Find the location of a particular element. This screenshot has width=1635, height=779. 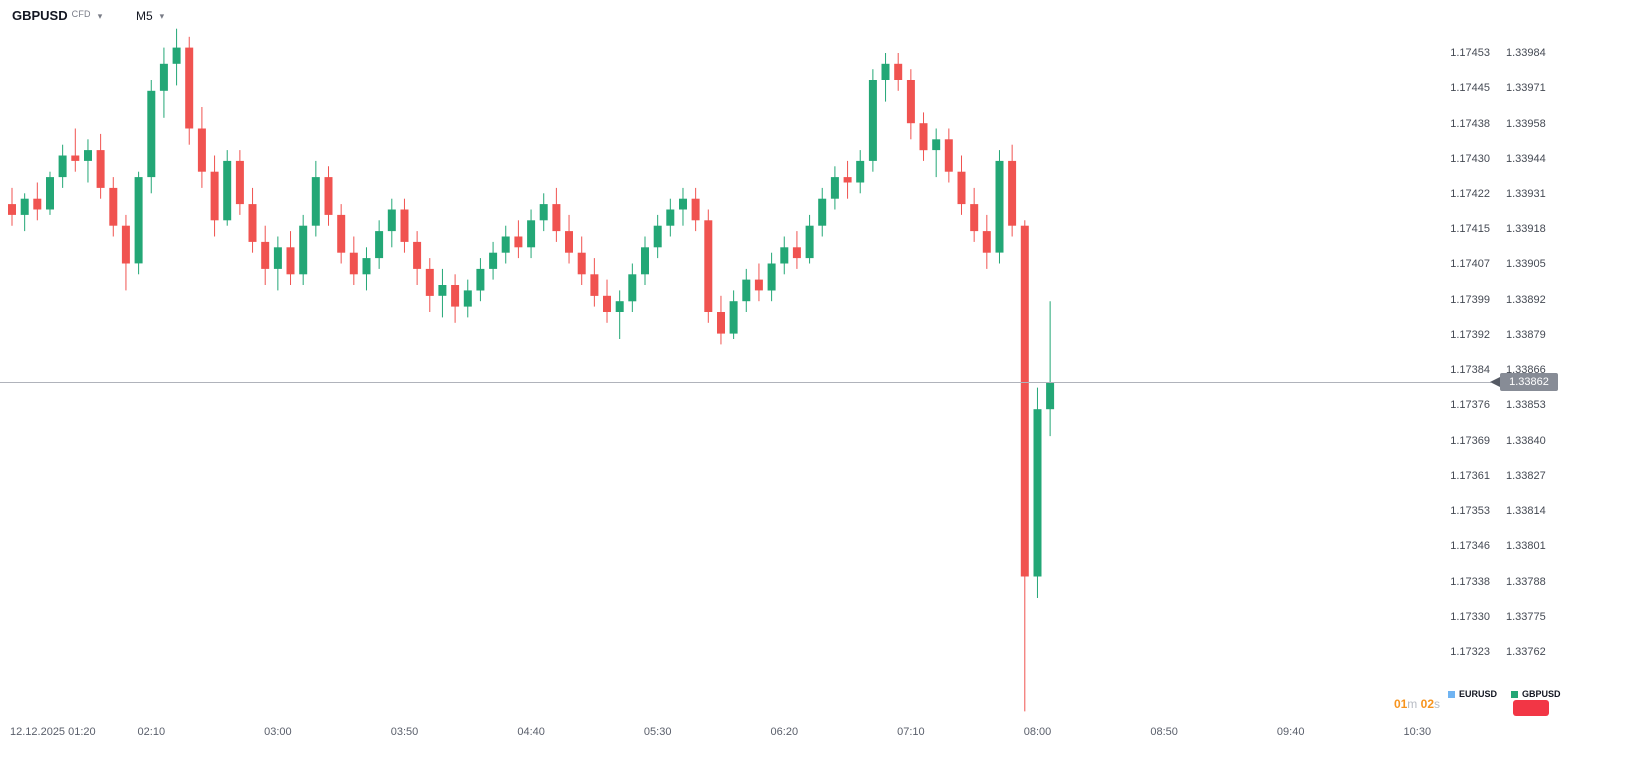

price-label: 1.17399 is located at coordinates (1470, 299).